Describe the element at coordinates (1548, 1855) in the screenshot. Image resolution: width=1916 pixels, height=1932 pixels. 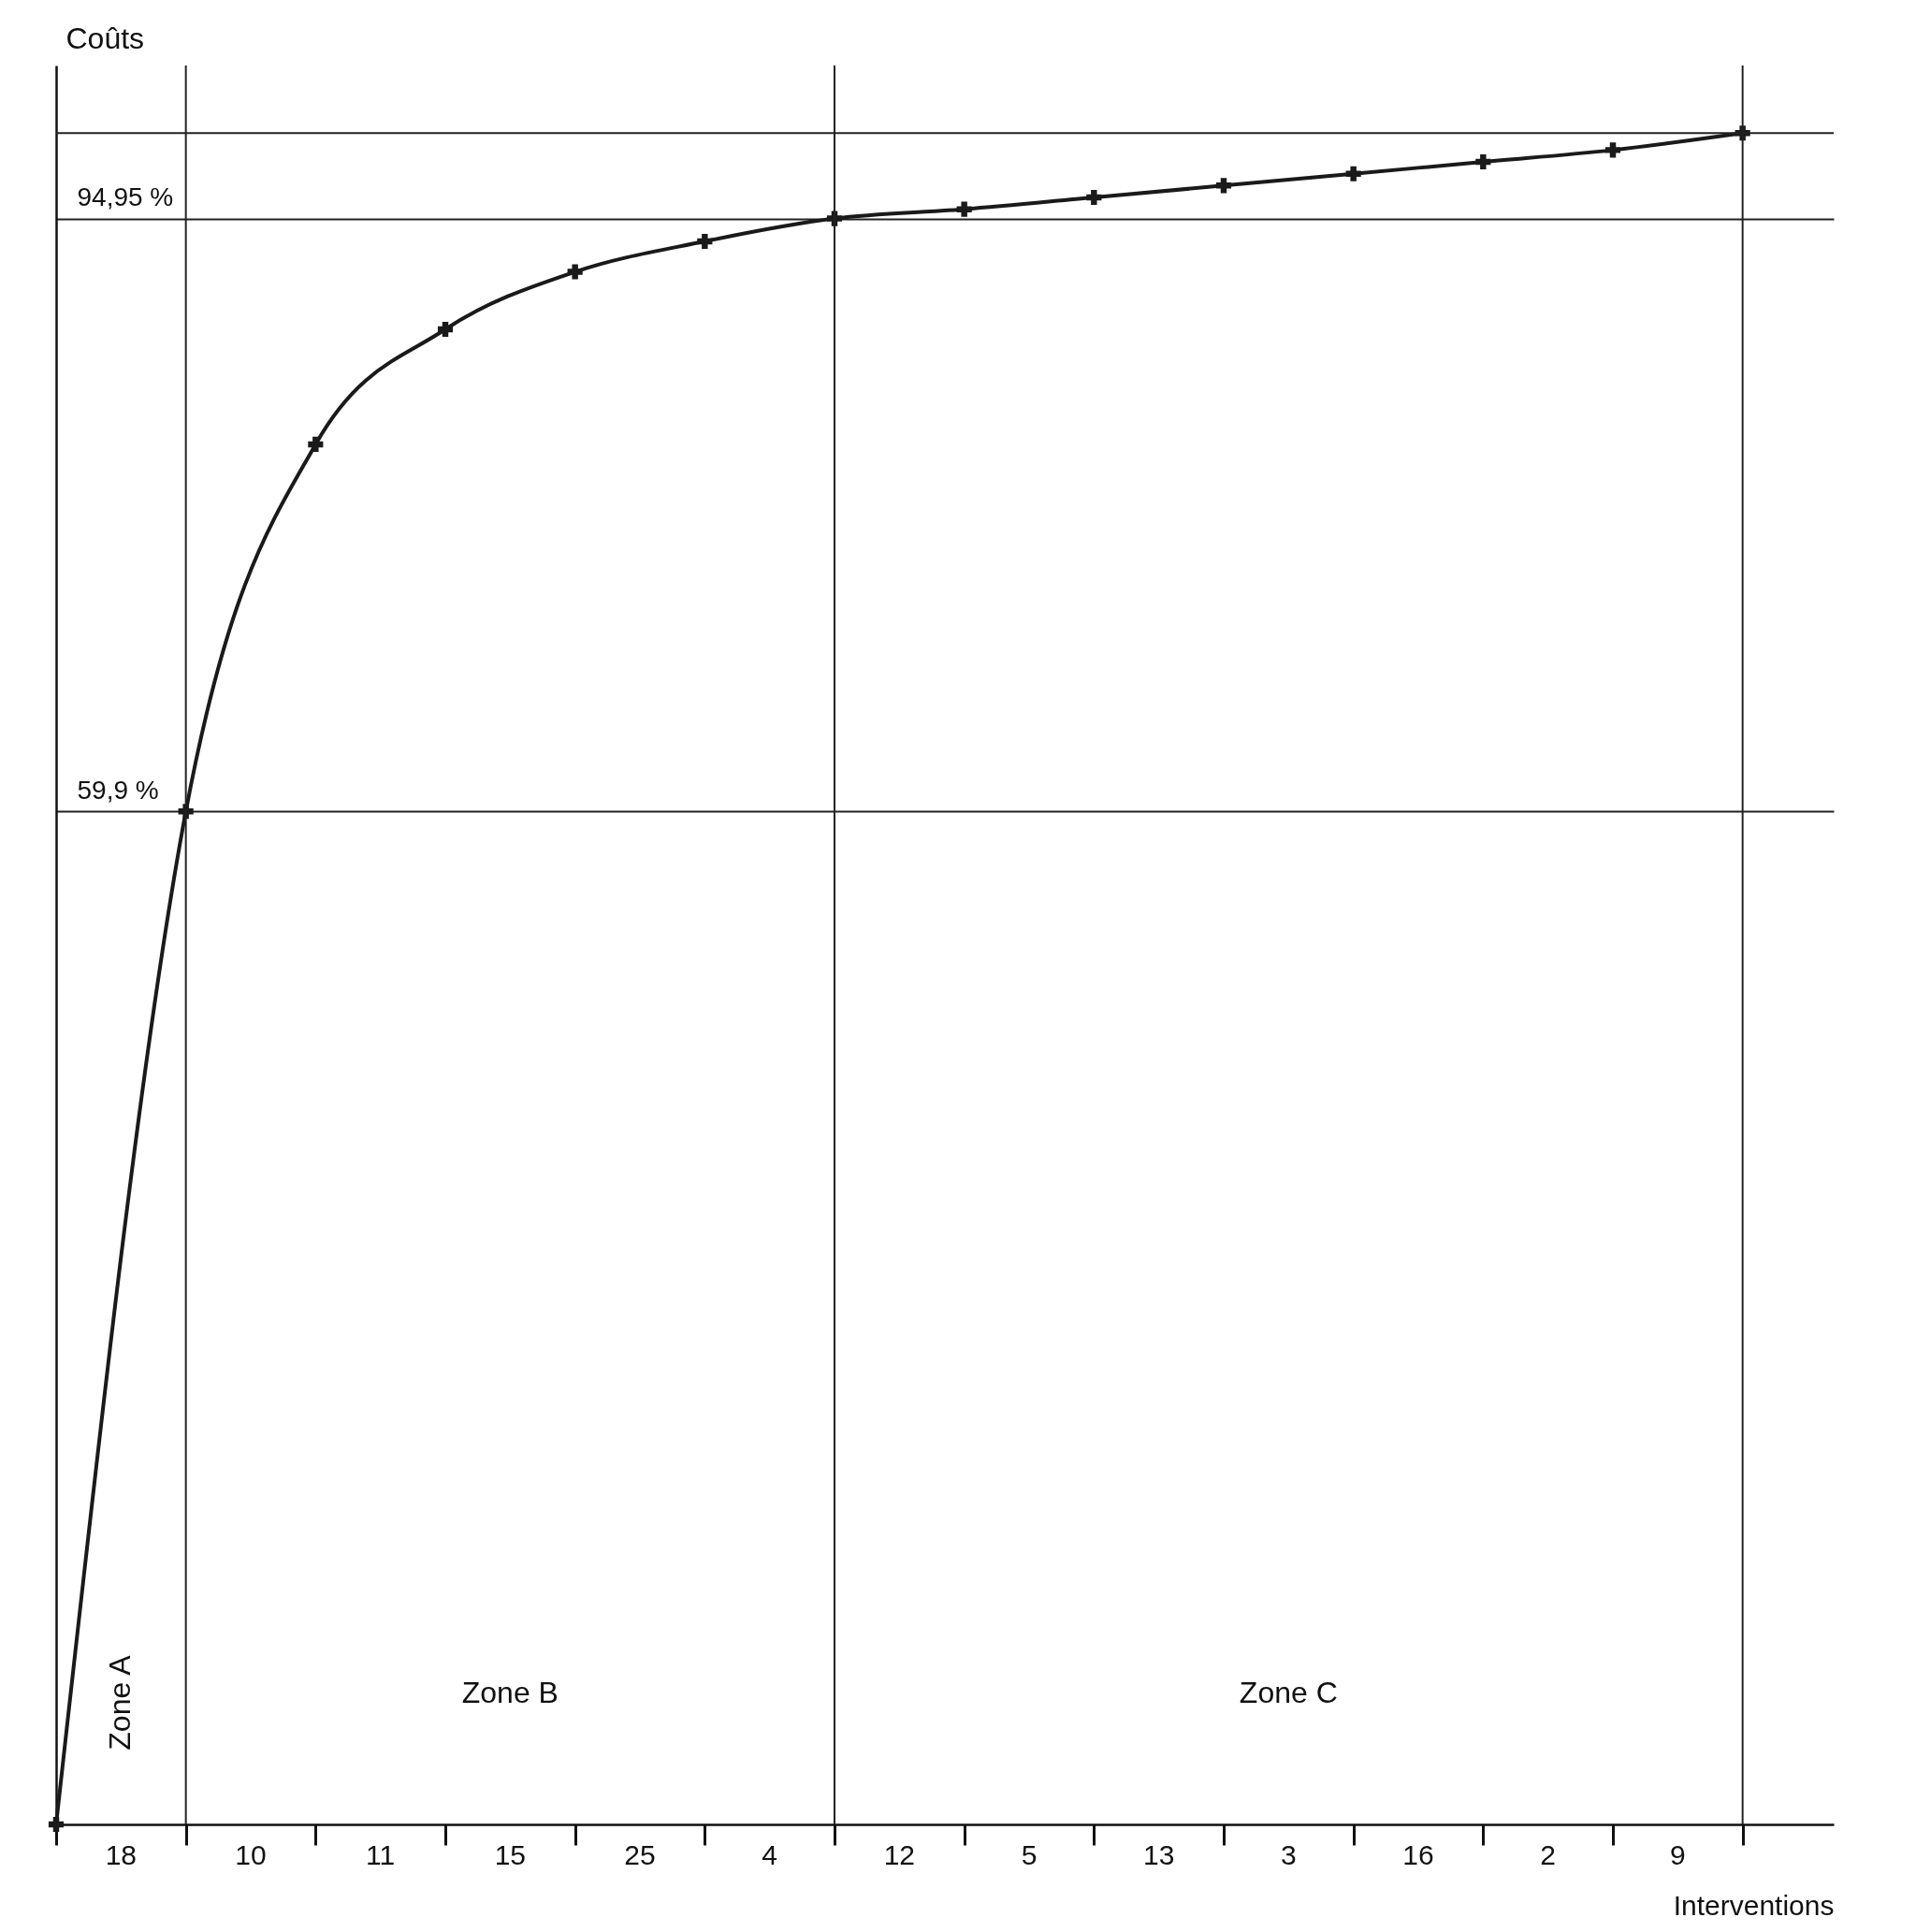
I see `text: 2` at that location.